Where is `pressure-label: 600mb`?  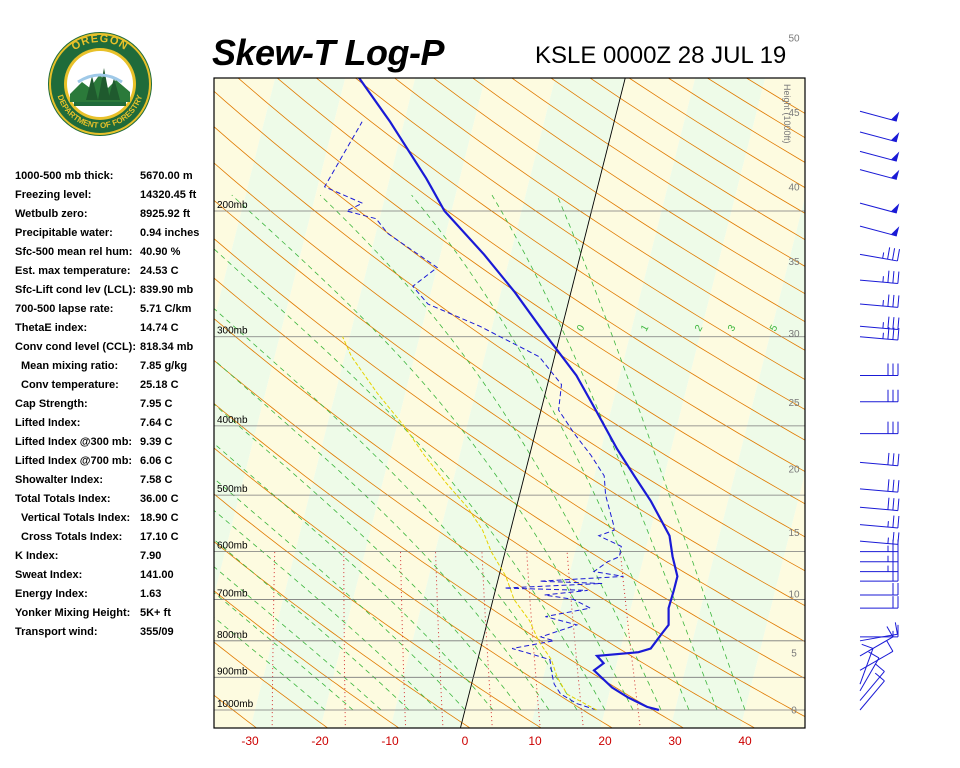 pressure-label: 600mb is located at coordinates (232, 546).